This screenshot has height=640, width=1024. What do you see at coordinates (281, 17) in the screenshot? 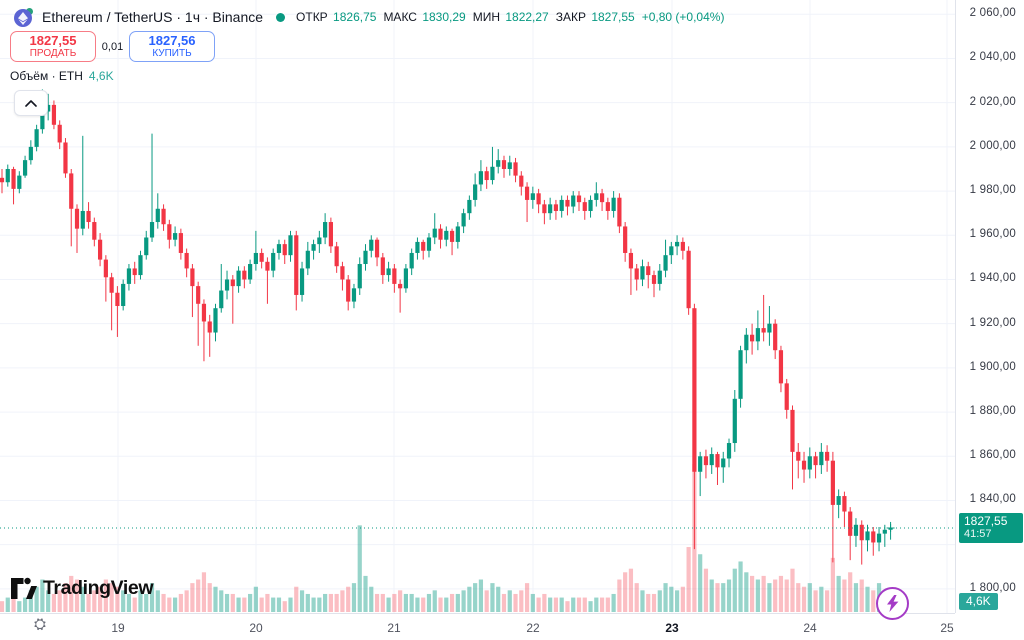
I see `market-status-dot` at bounding box center [281, 17].